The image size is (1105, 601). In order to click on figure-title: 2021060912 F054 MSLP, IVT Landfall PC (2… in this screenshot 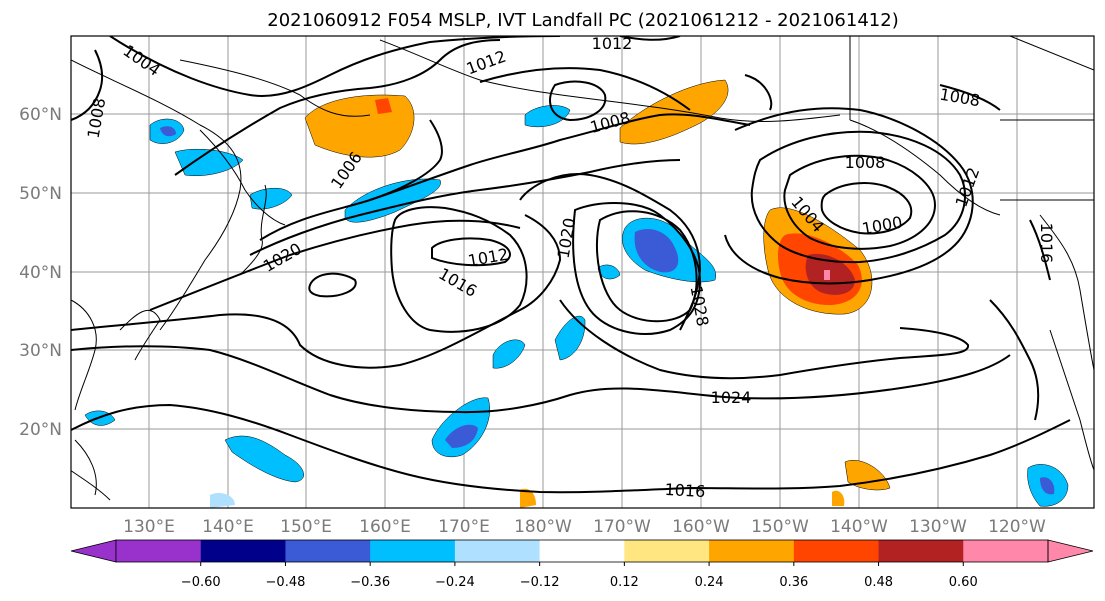, I will do `click(582, 20)`.